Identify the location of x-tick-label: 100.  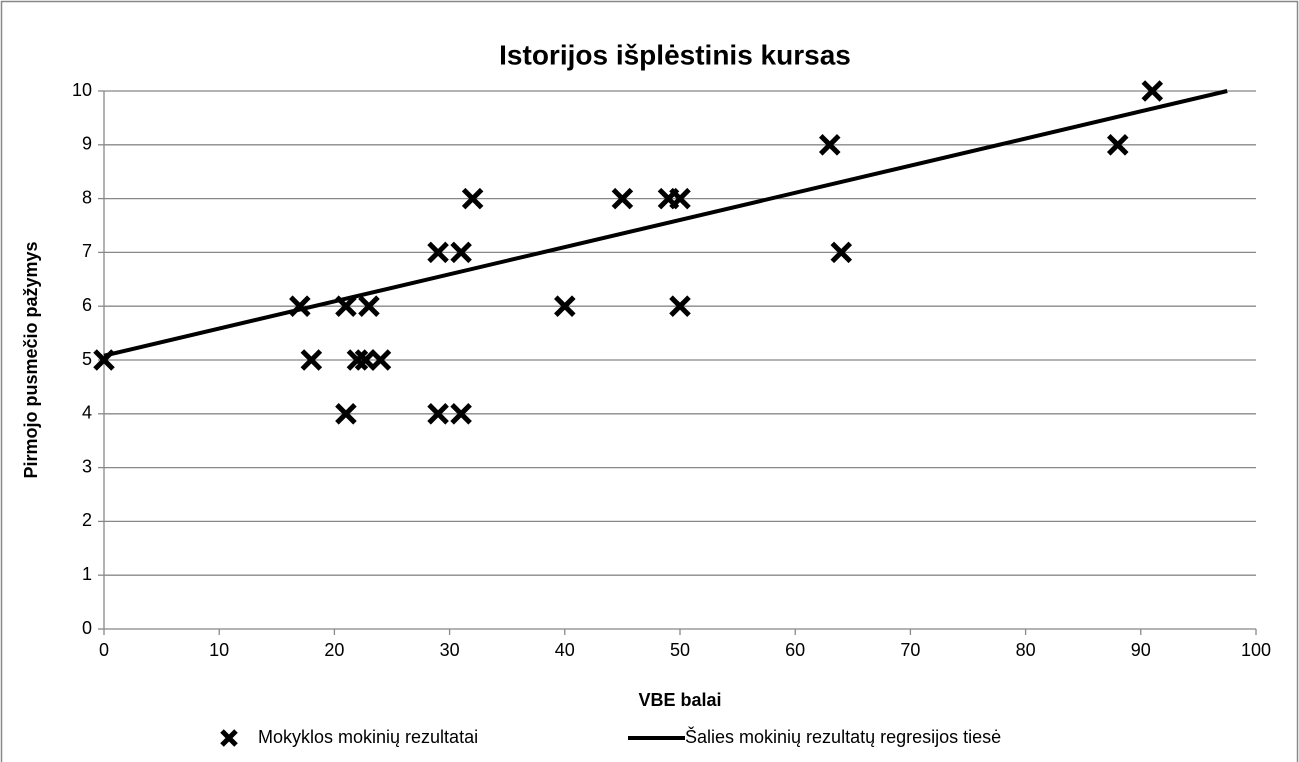
(1256, 650).